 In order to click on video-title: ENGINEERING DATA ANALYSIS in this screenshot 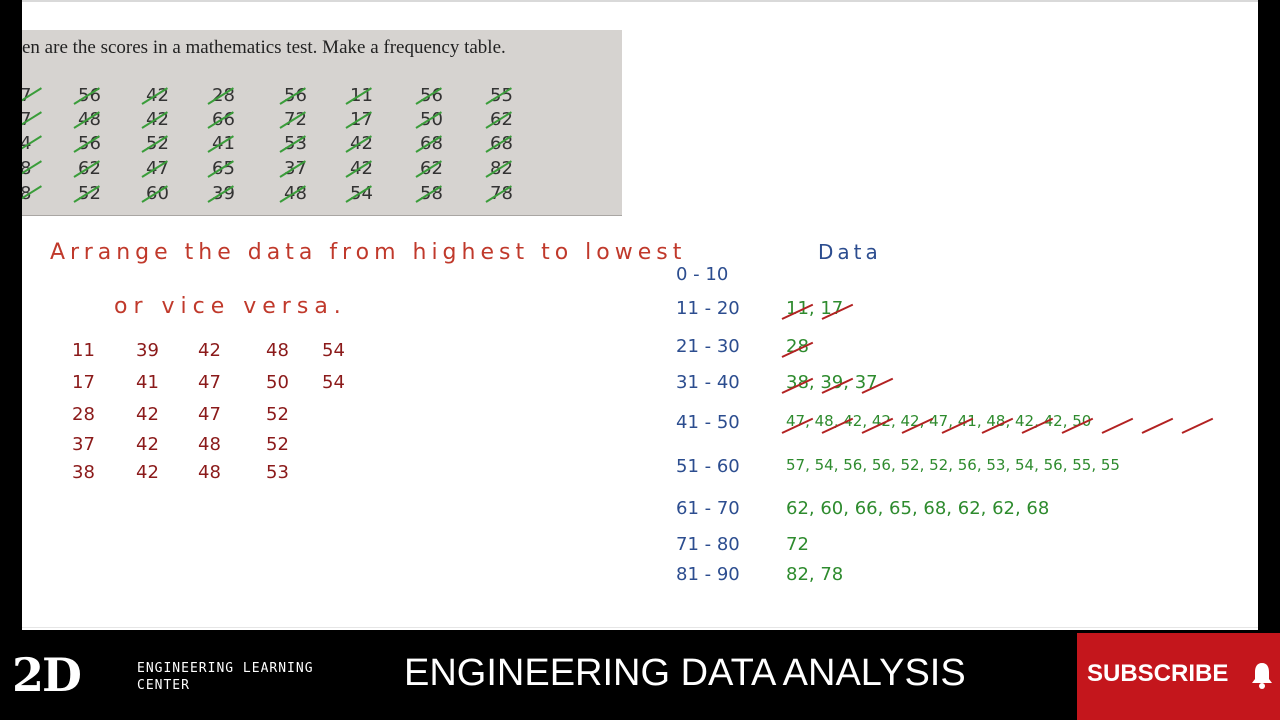, I will do `click(685, 673)`.